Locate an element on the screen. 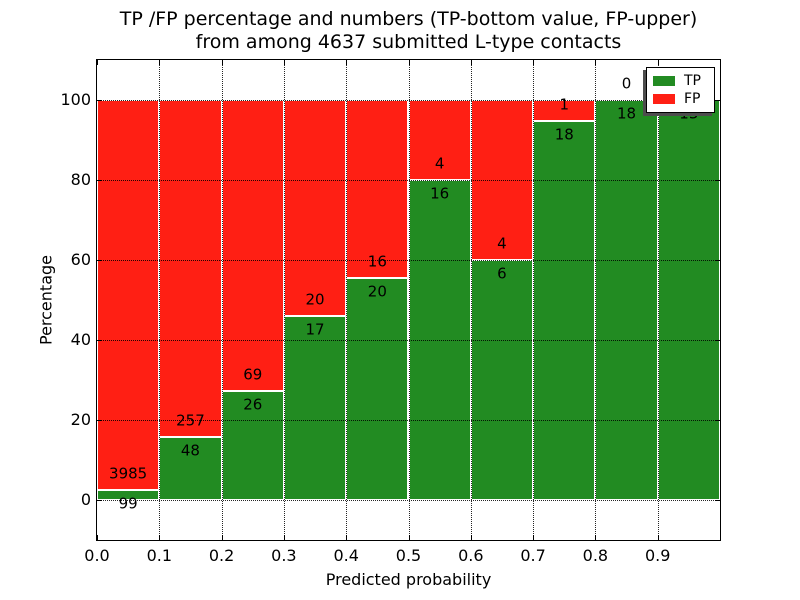 This screenshot has height=600, width=800. x-tick-label: 0.8 is located at coordinates (595, 555).